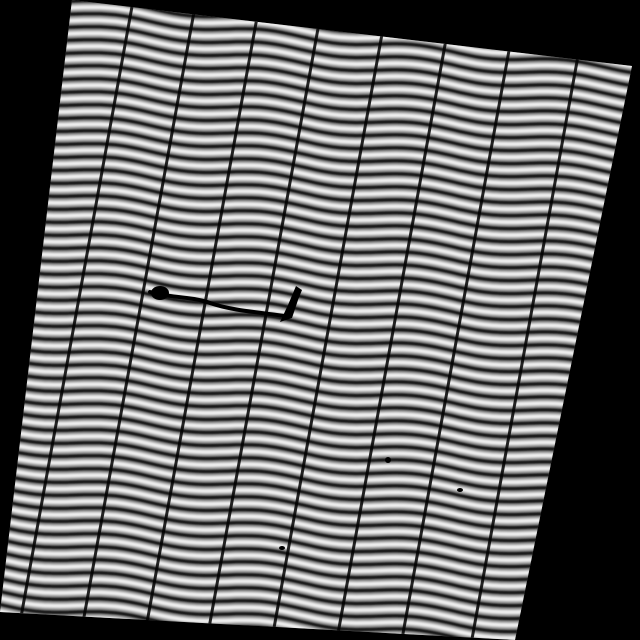  I want to click on blot-right, so click(291, 304).